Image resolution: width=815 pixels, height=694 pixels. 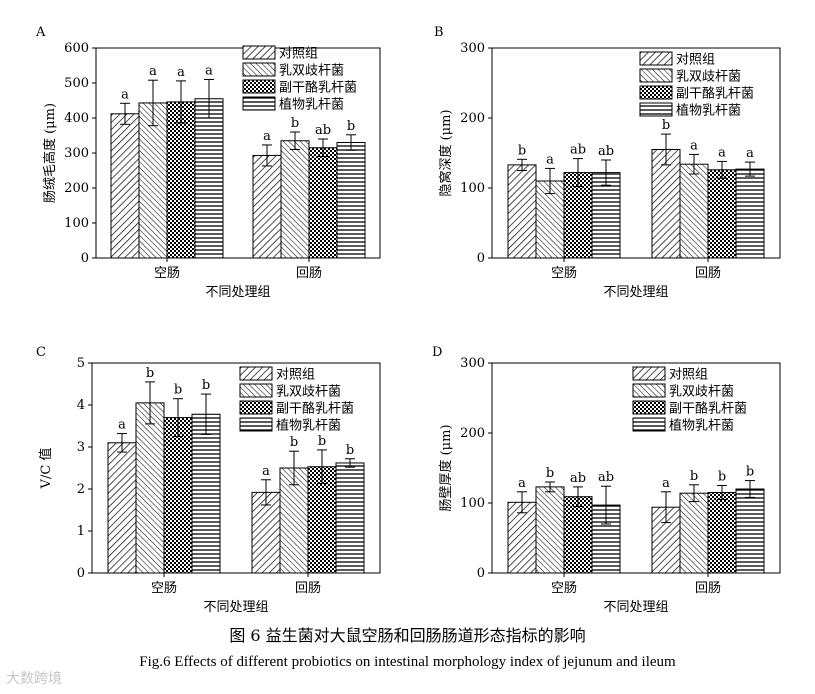 What do you see at coordinates (46, 469) in the screenshot?
I see `y-axis-label: V/C 值` at bounding box center [46, 469].